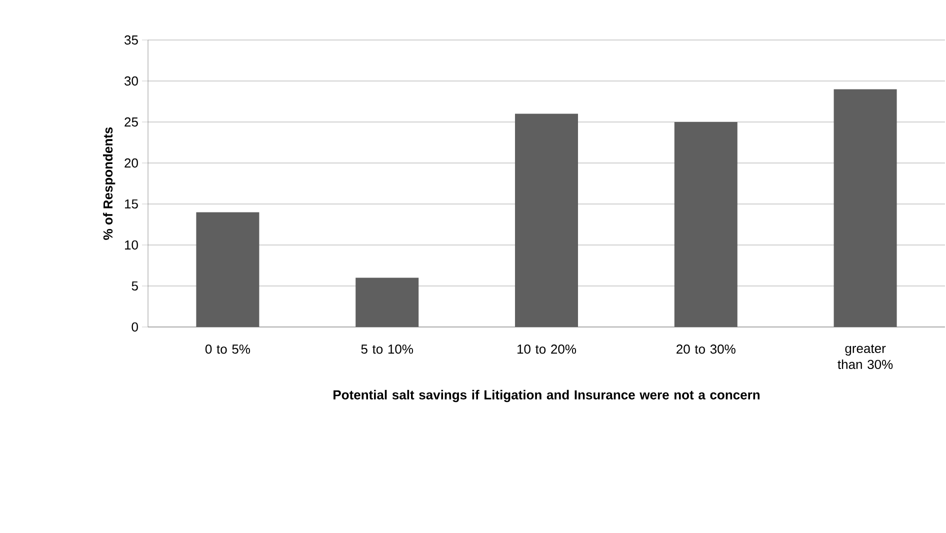 Image resolution: width=946 pixels, height=533 pixels. What do you see at coordinates (135, 327) in the screenshot?
I see `y-tick-label: 0` at bounding box center [135, 327].